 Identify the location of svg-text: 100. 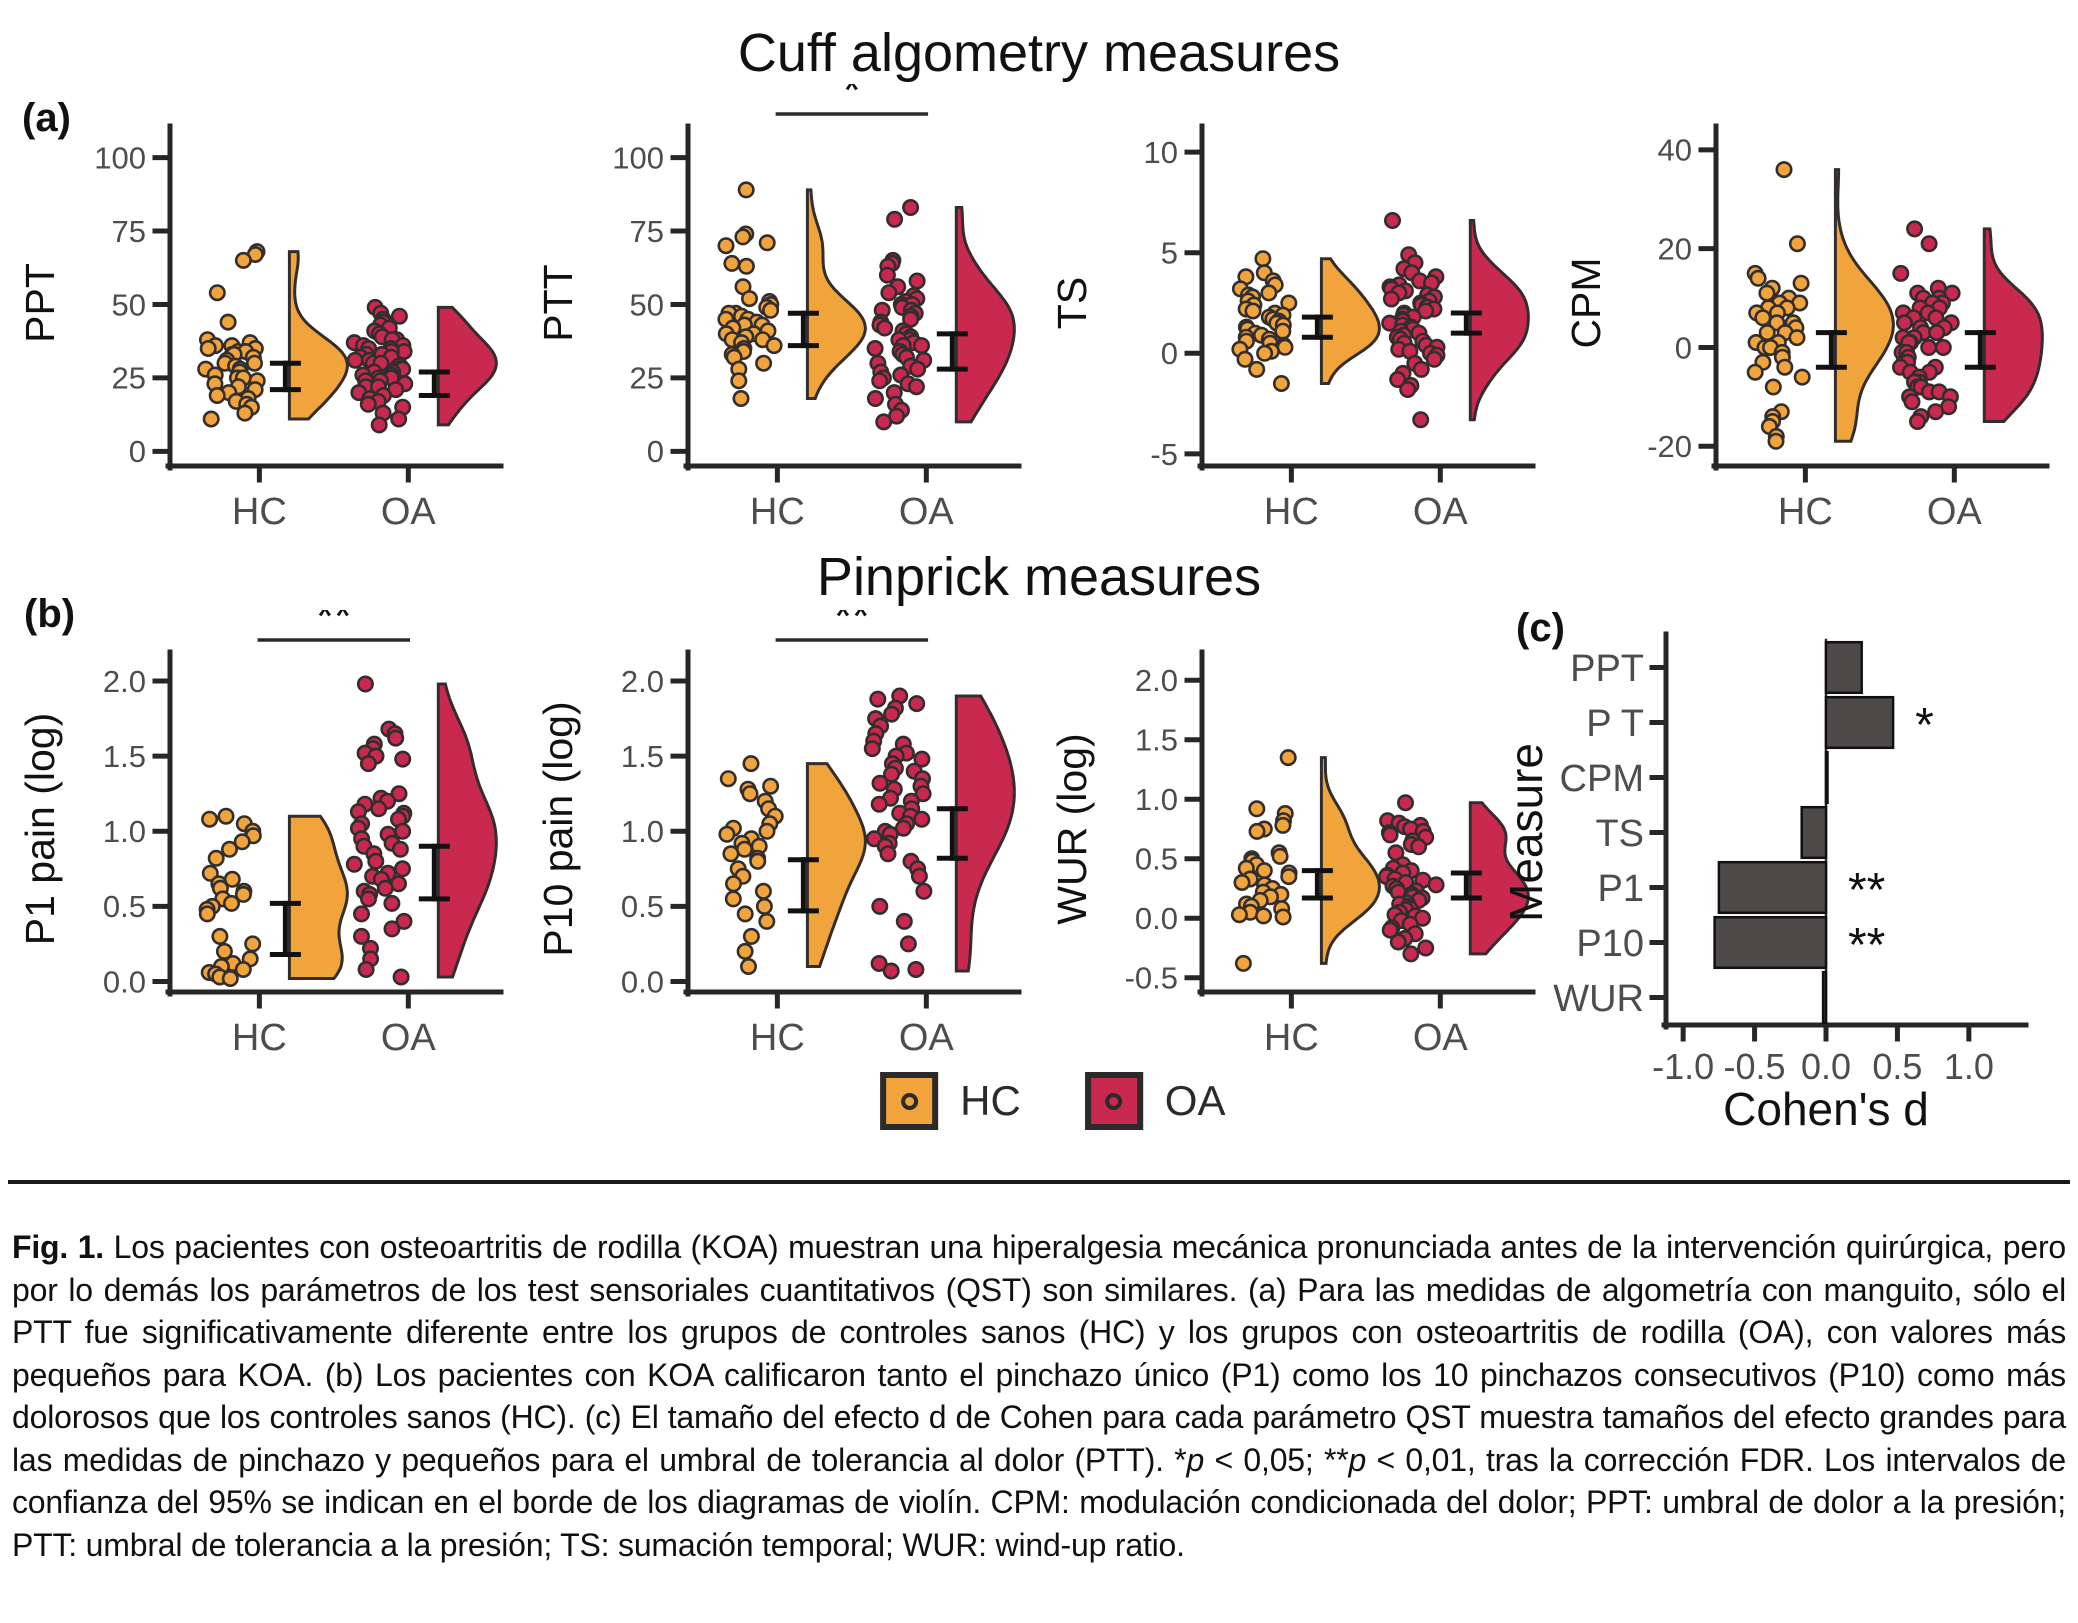
(120, 157).